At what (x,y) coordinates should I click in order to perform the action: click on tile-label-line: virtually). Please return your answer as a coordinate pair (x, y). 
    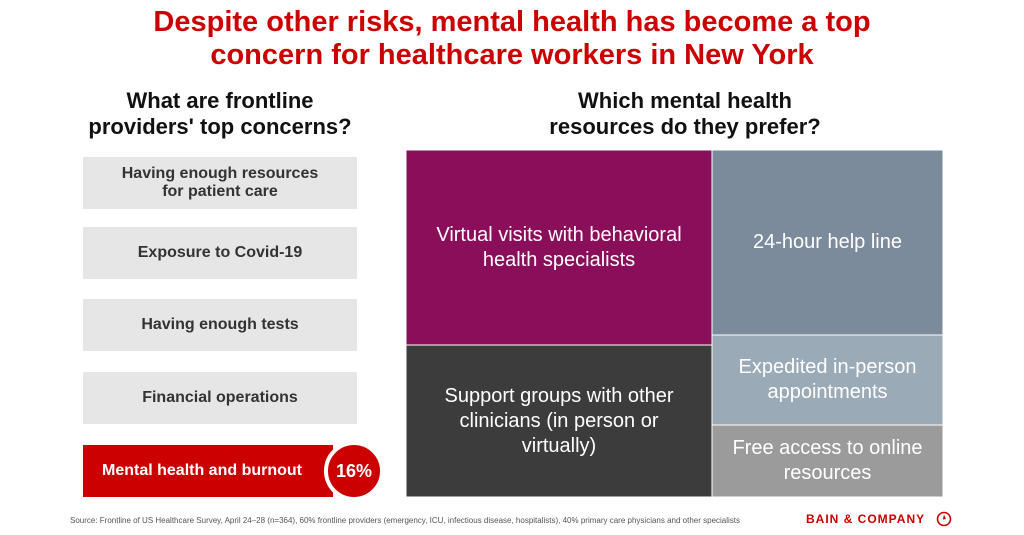
    Looking at the image, I should click on (559, 445).